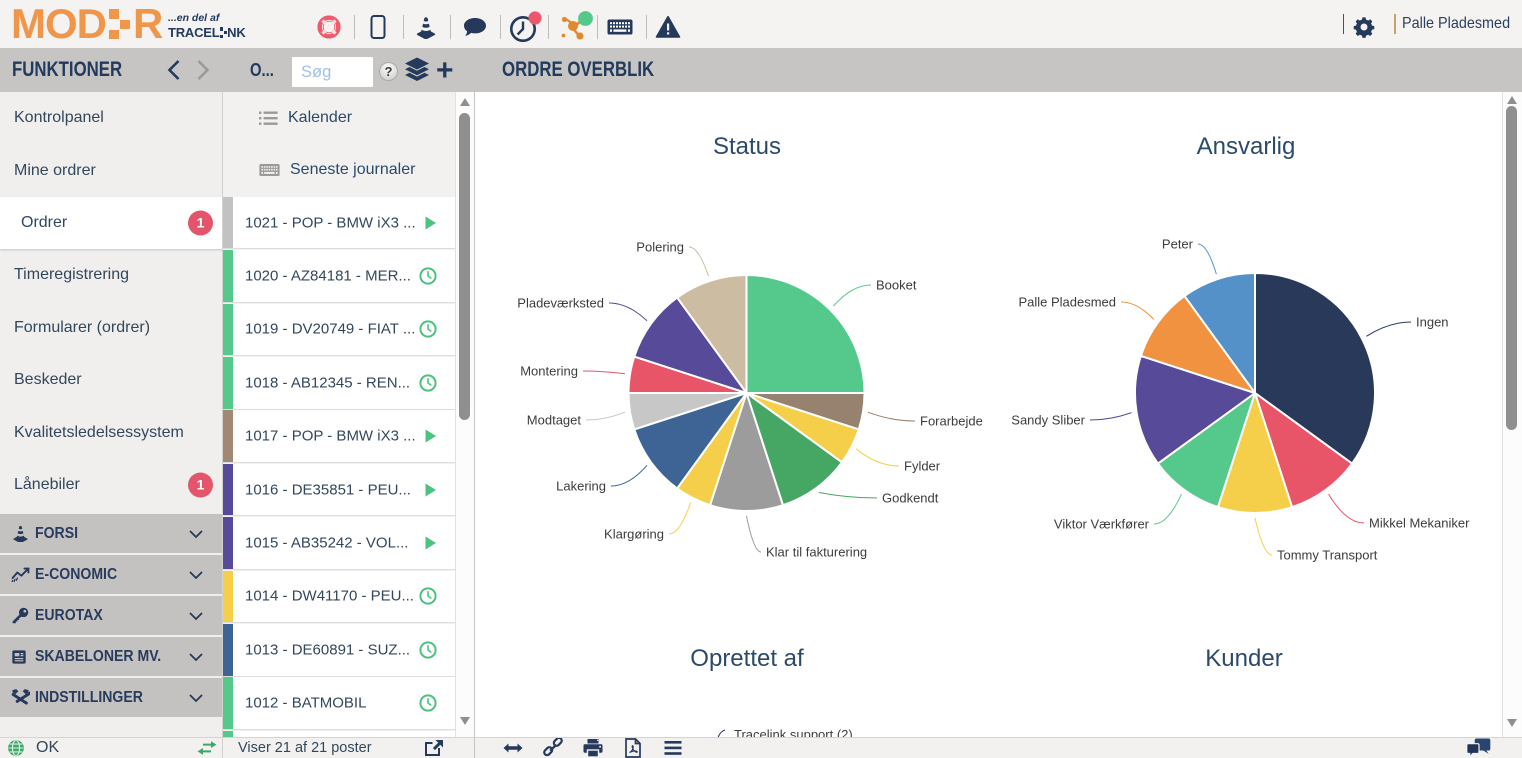 The image size is (1522, 758). I want to click on svg-text: Modtaget, so click(554, 420).